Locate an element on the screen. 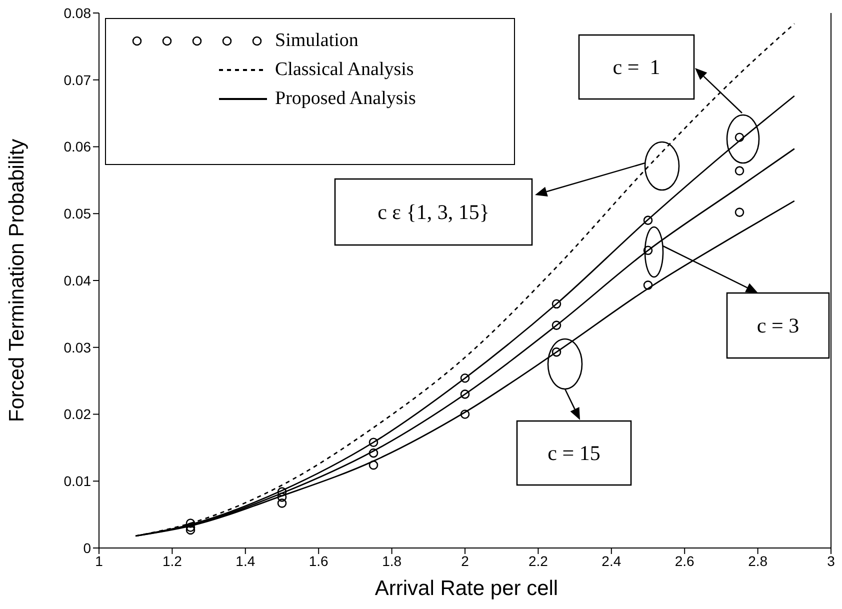  x-tick-label: 1.8 is located at coordinates (392, 560).